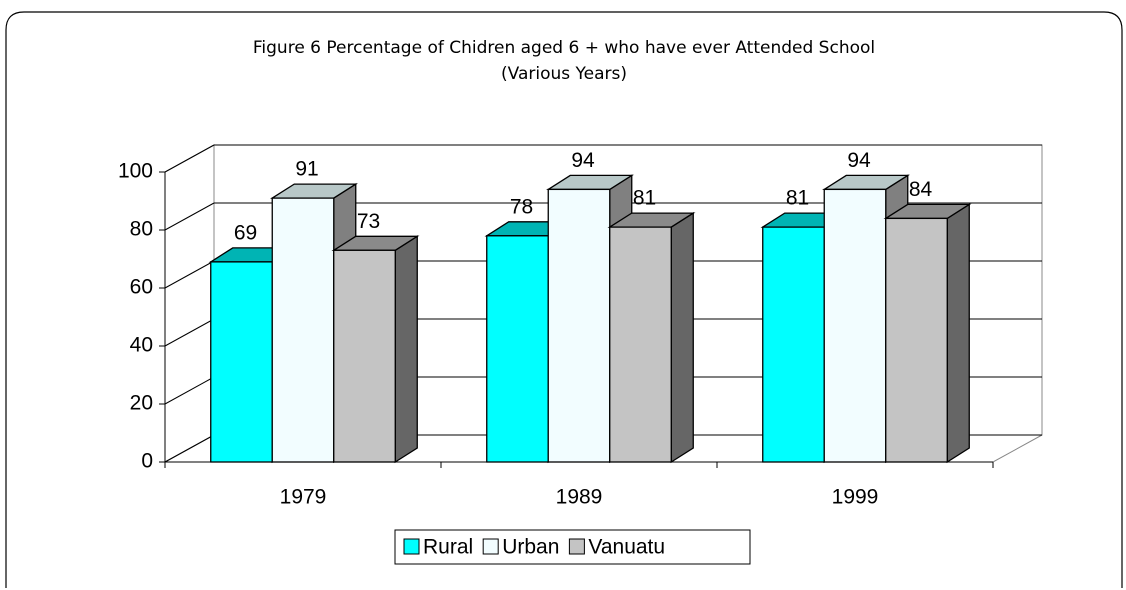  What do you see at coordinates (306, 169) in the screenshot?
I see `data-label: 91` at bounding box center [306, 169].